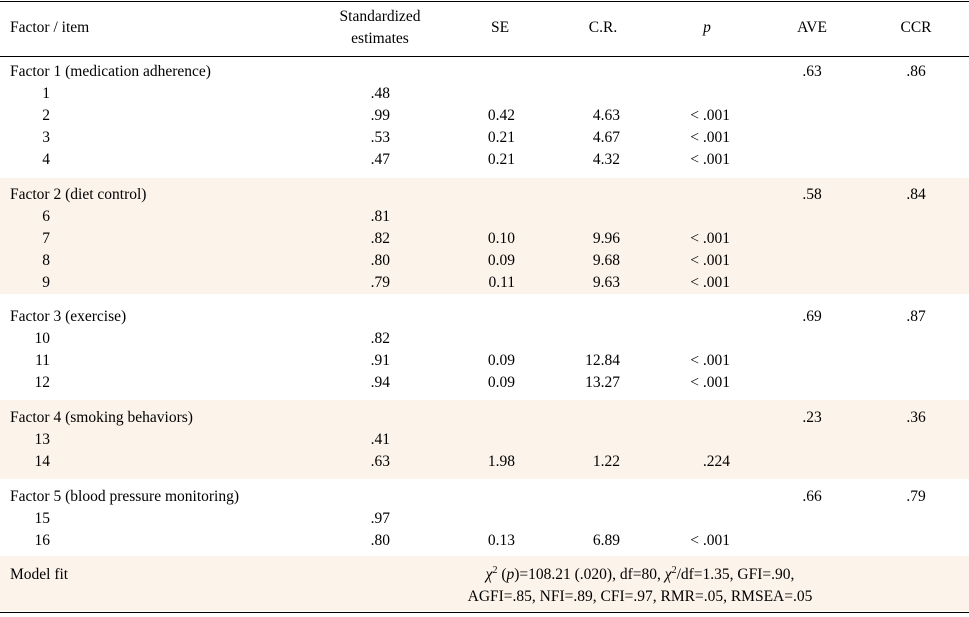 The image size is (969, 617). I want to click on item-se: 0.11, so click(501, 282).